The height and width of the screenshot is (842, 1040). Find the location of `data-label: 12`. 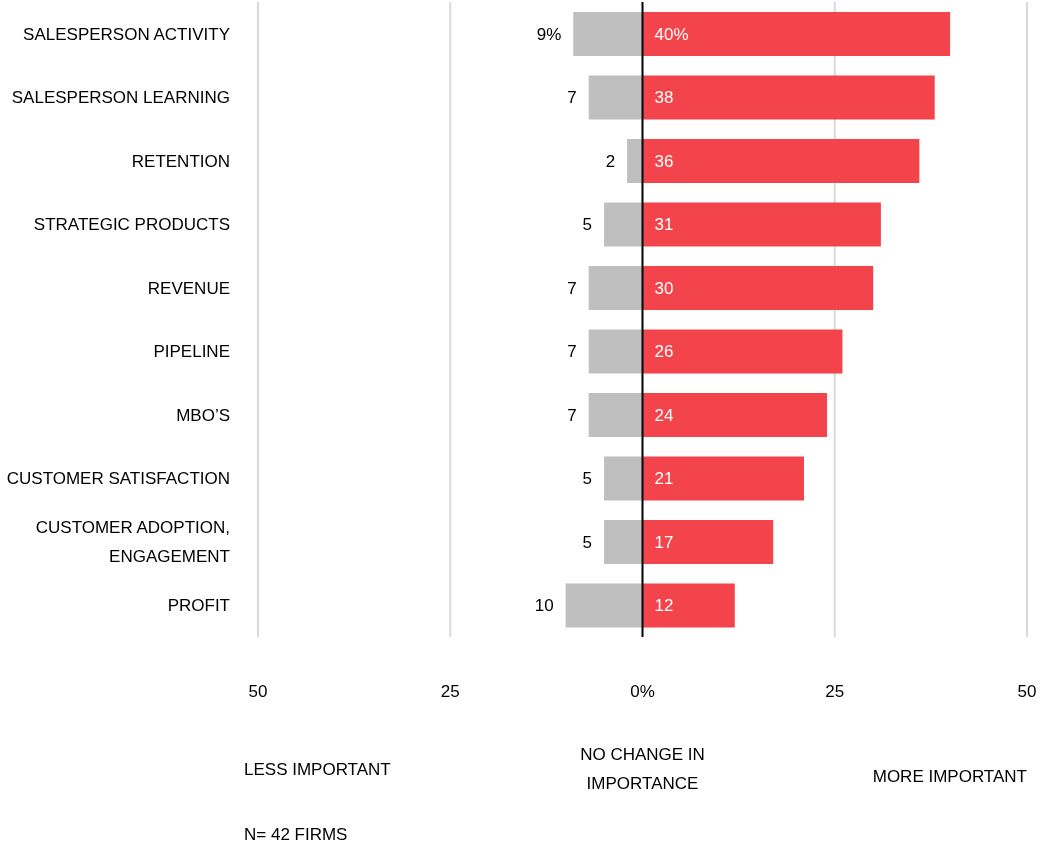

data-label: 12 is located at coordinates (664, 605).